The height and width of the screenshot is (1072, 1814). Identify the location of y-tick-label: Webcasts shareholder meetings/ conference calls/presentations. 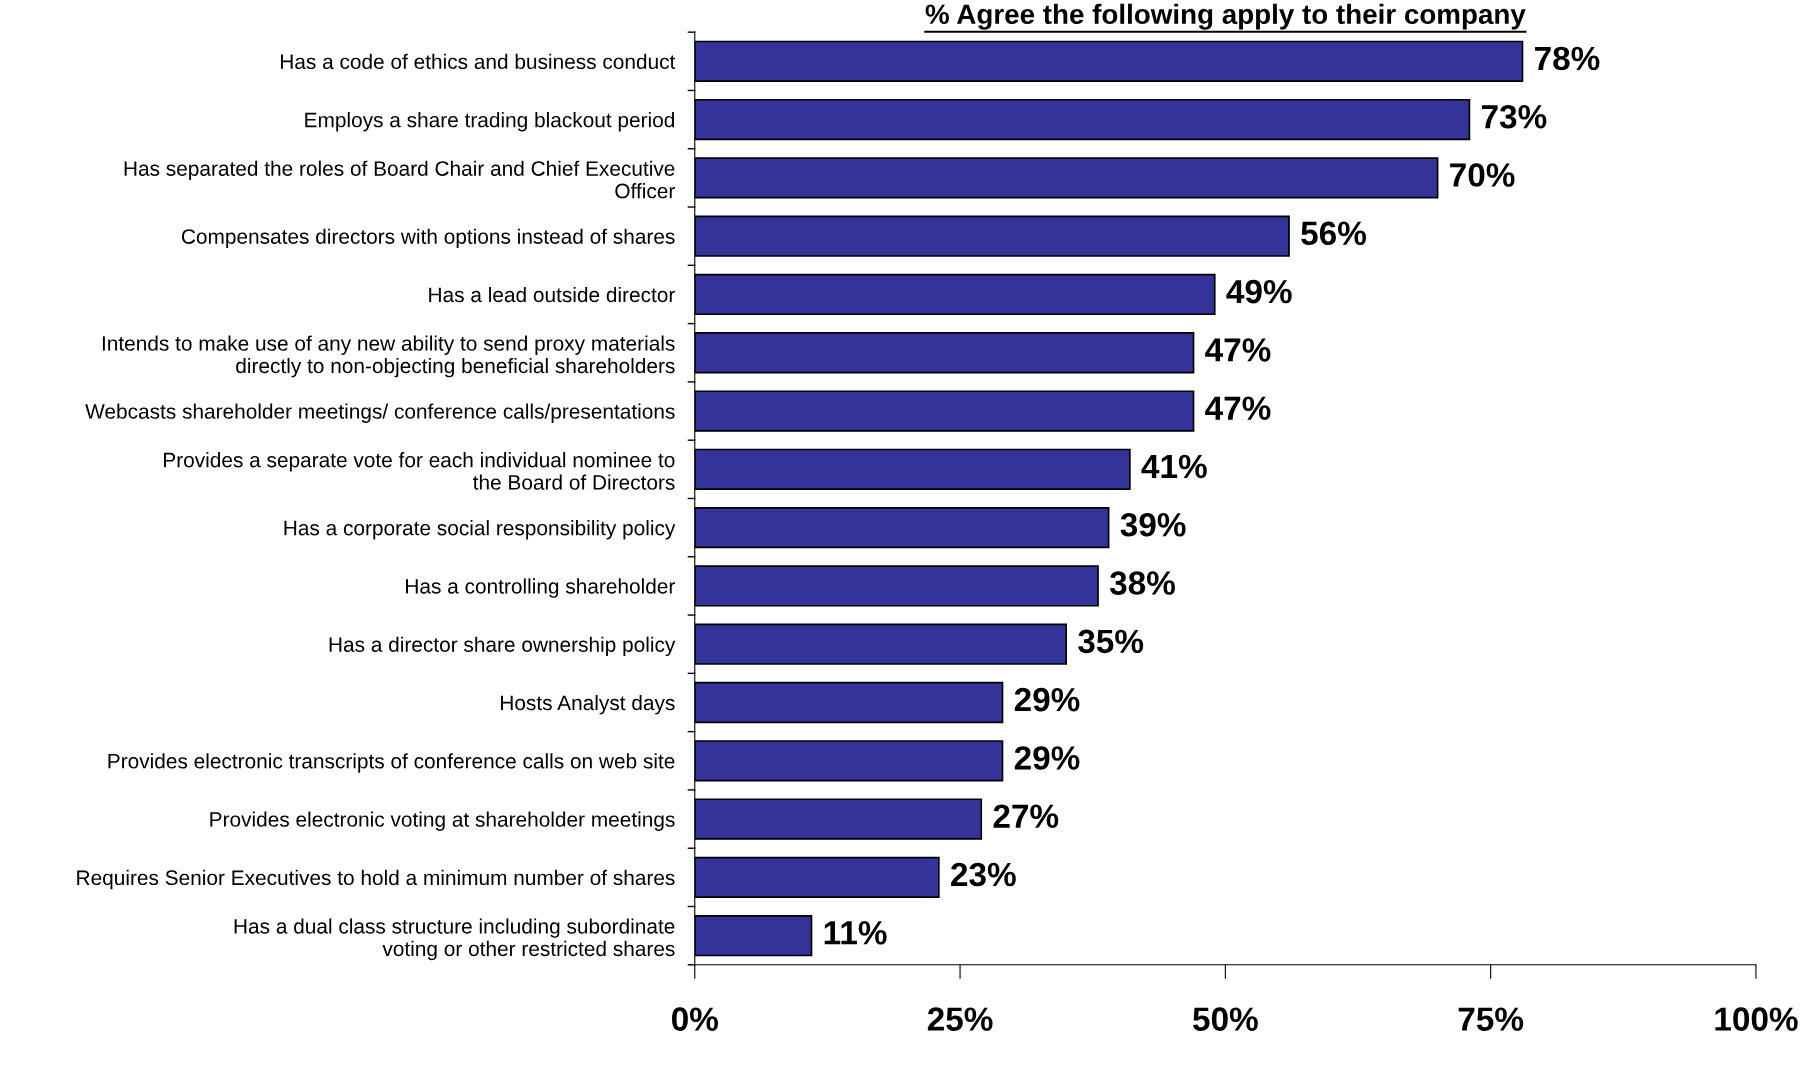
(380, 413).